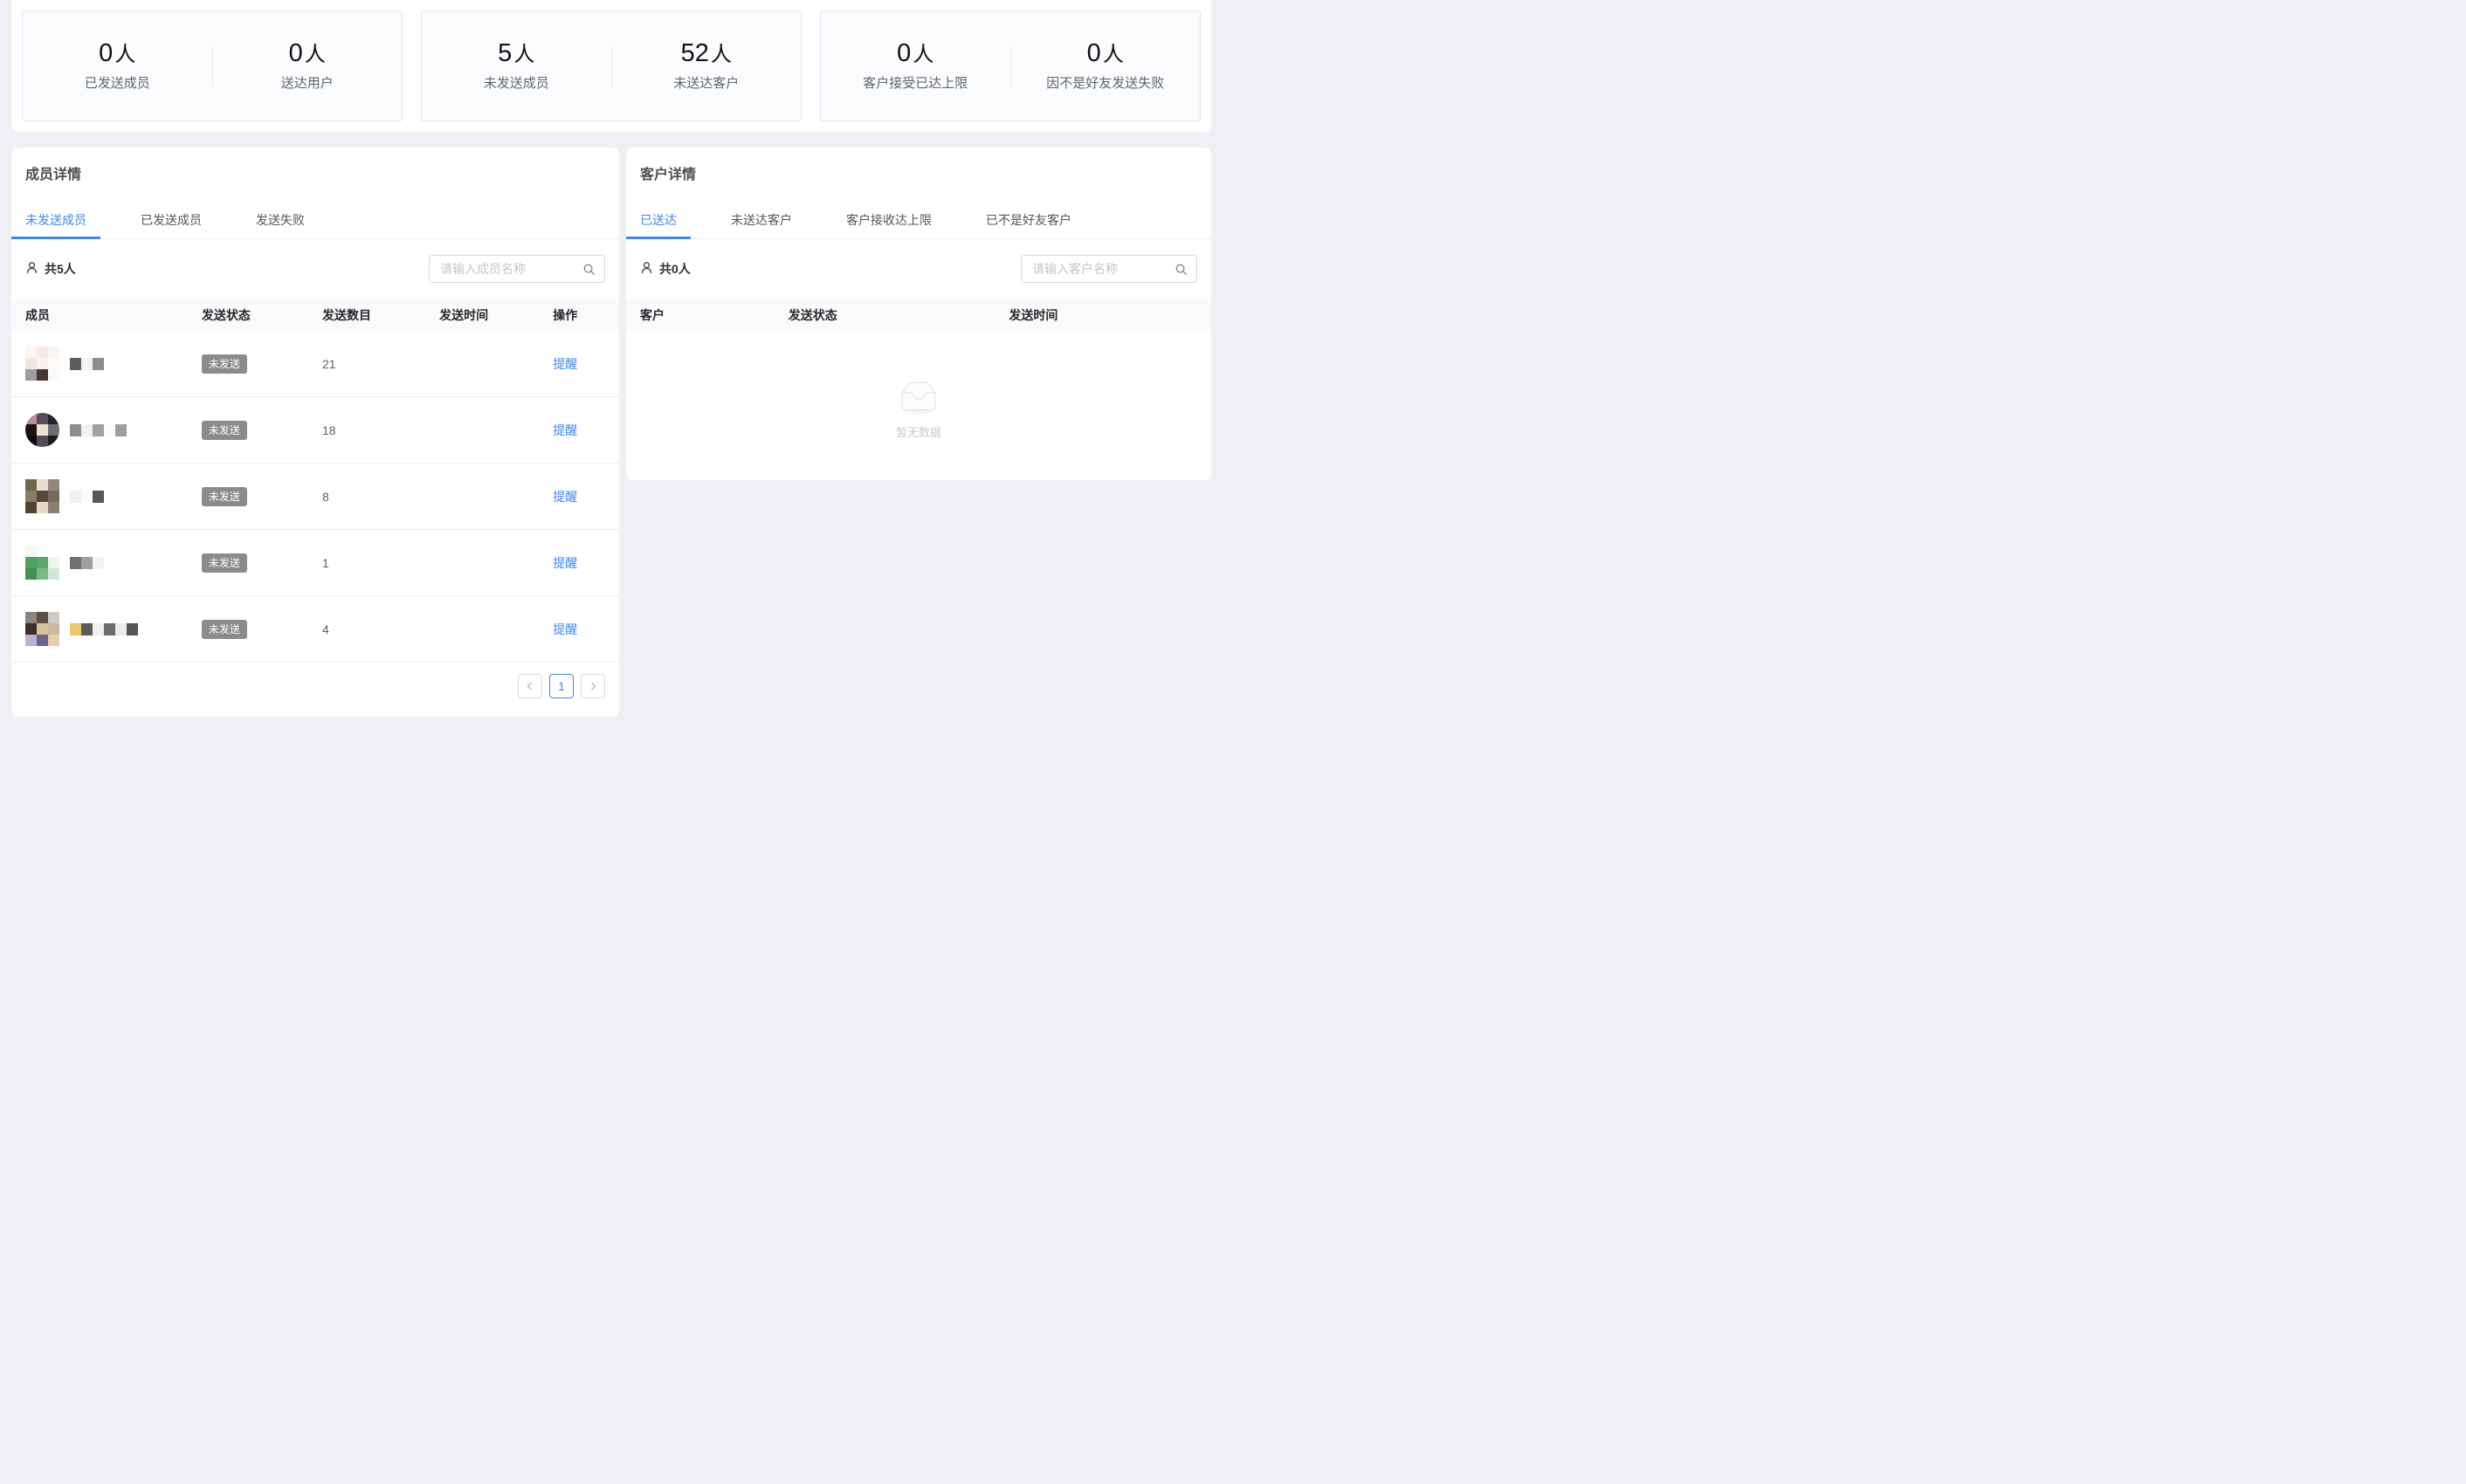 The image size is (2466, 1484). What do you see at coordinates (61, 269) in the screenshot?
I see `member-count-label: 共5人` at bounding box center [61, 269].